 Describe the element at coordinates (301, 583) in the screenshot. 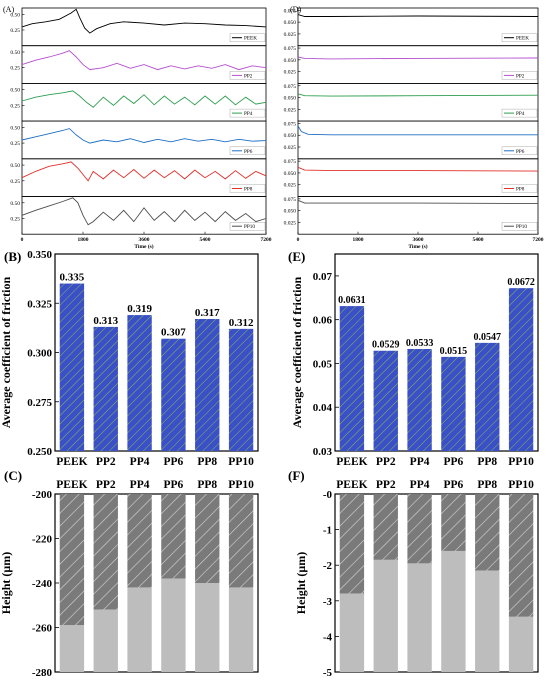

I see `y-axis-label: Height (μm)` at that location.